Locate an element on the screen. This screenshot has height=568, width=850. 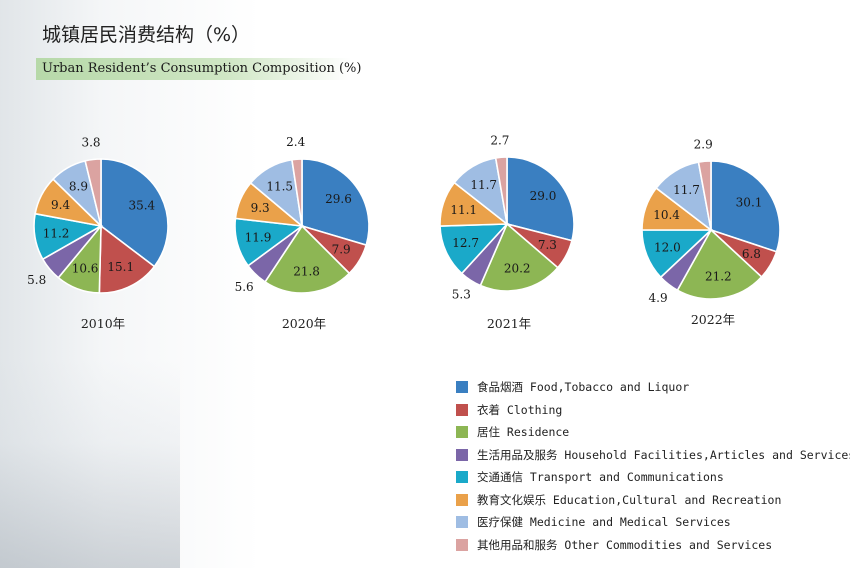
legend-label: 食品烟酒 Food,Tobacco and Liquor is located at coordinates (583, 387).